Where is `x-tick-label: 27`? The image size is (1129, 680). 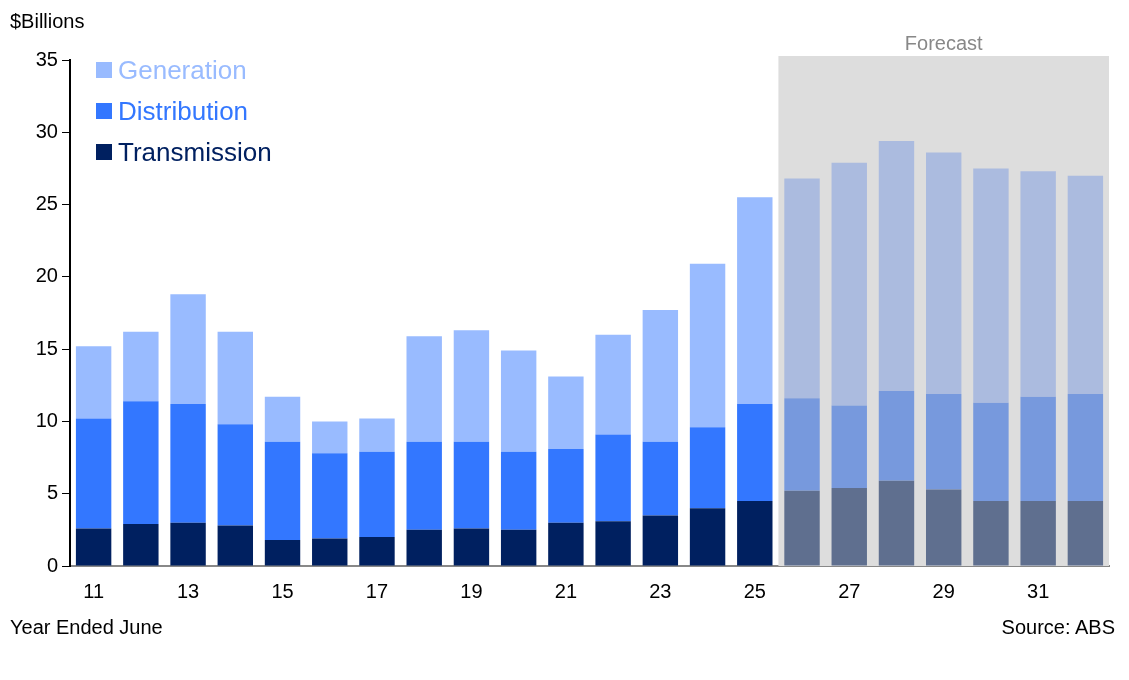
x-tick-label: 27 is located at coordinates (849, 590).